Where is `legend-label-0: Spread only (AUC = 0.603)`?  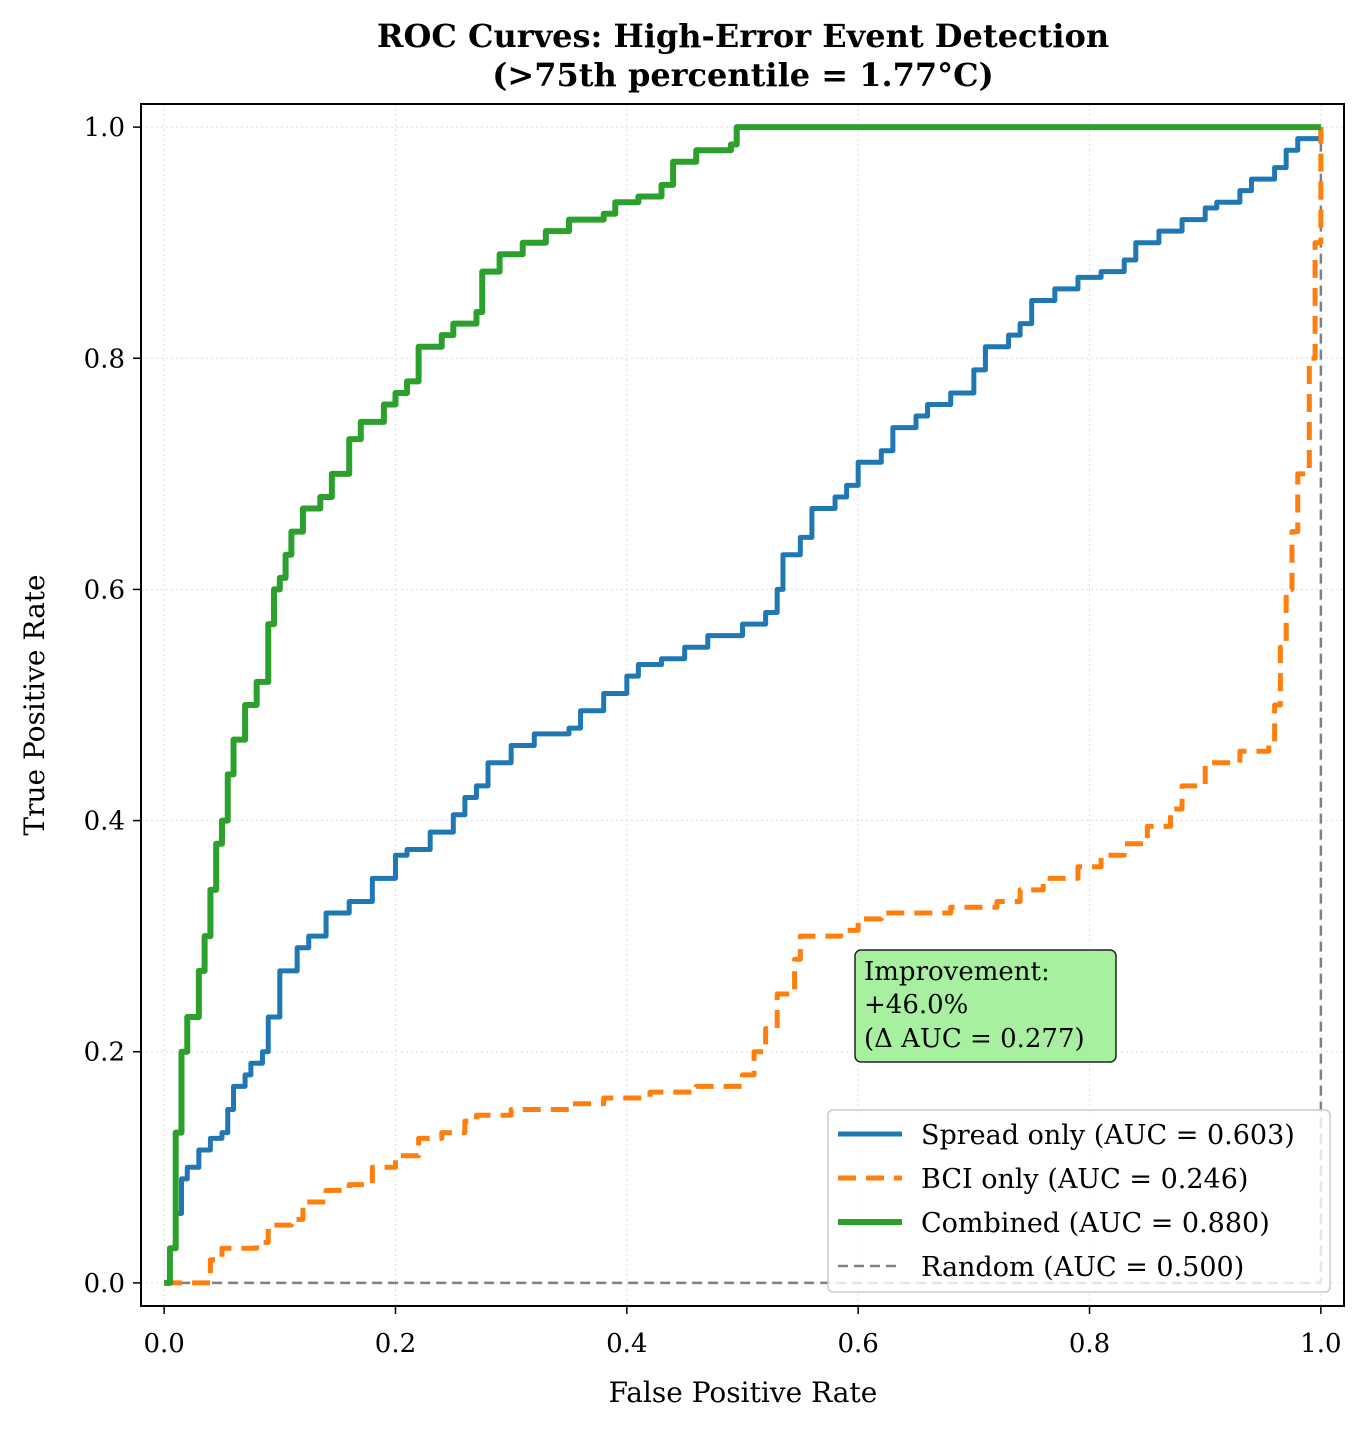
legend-label-0: Spread only (AUC = 0.603) is located at coordinates (1108, 1135).